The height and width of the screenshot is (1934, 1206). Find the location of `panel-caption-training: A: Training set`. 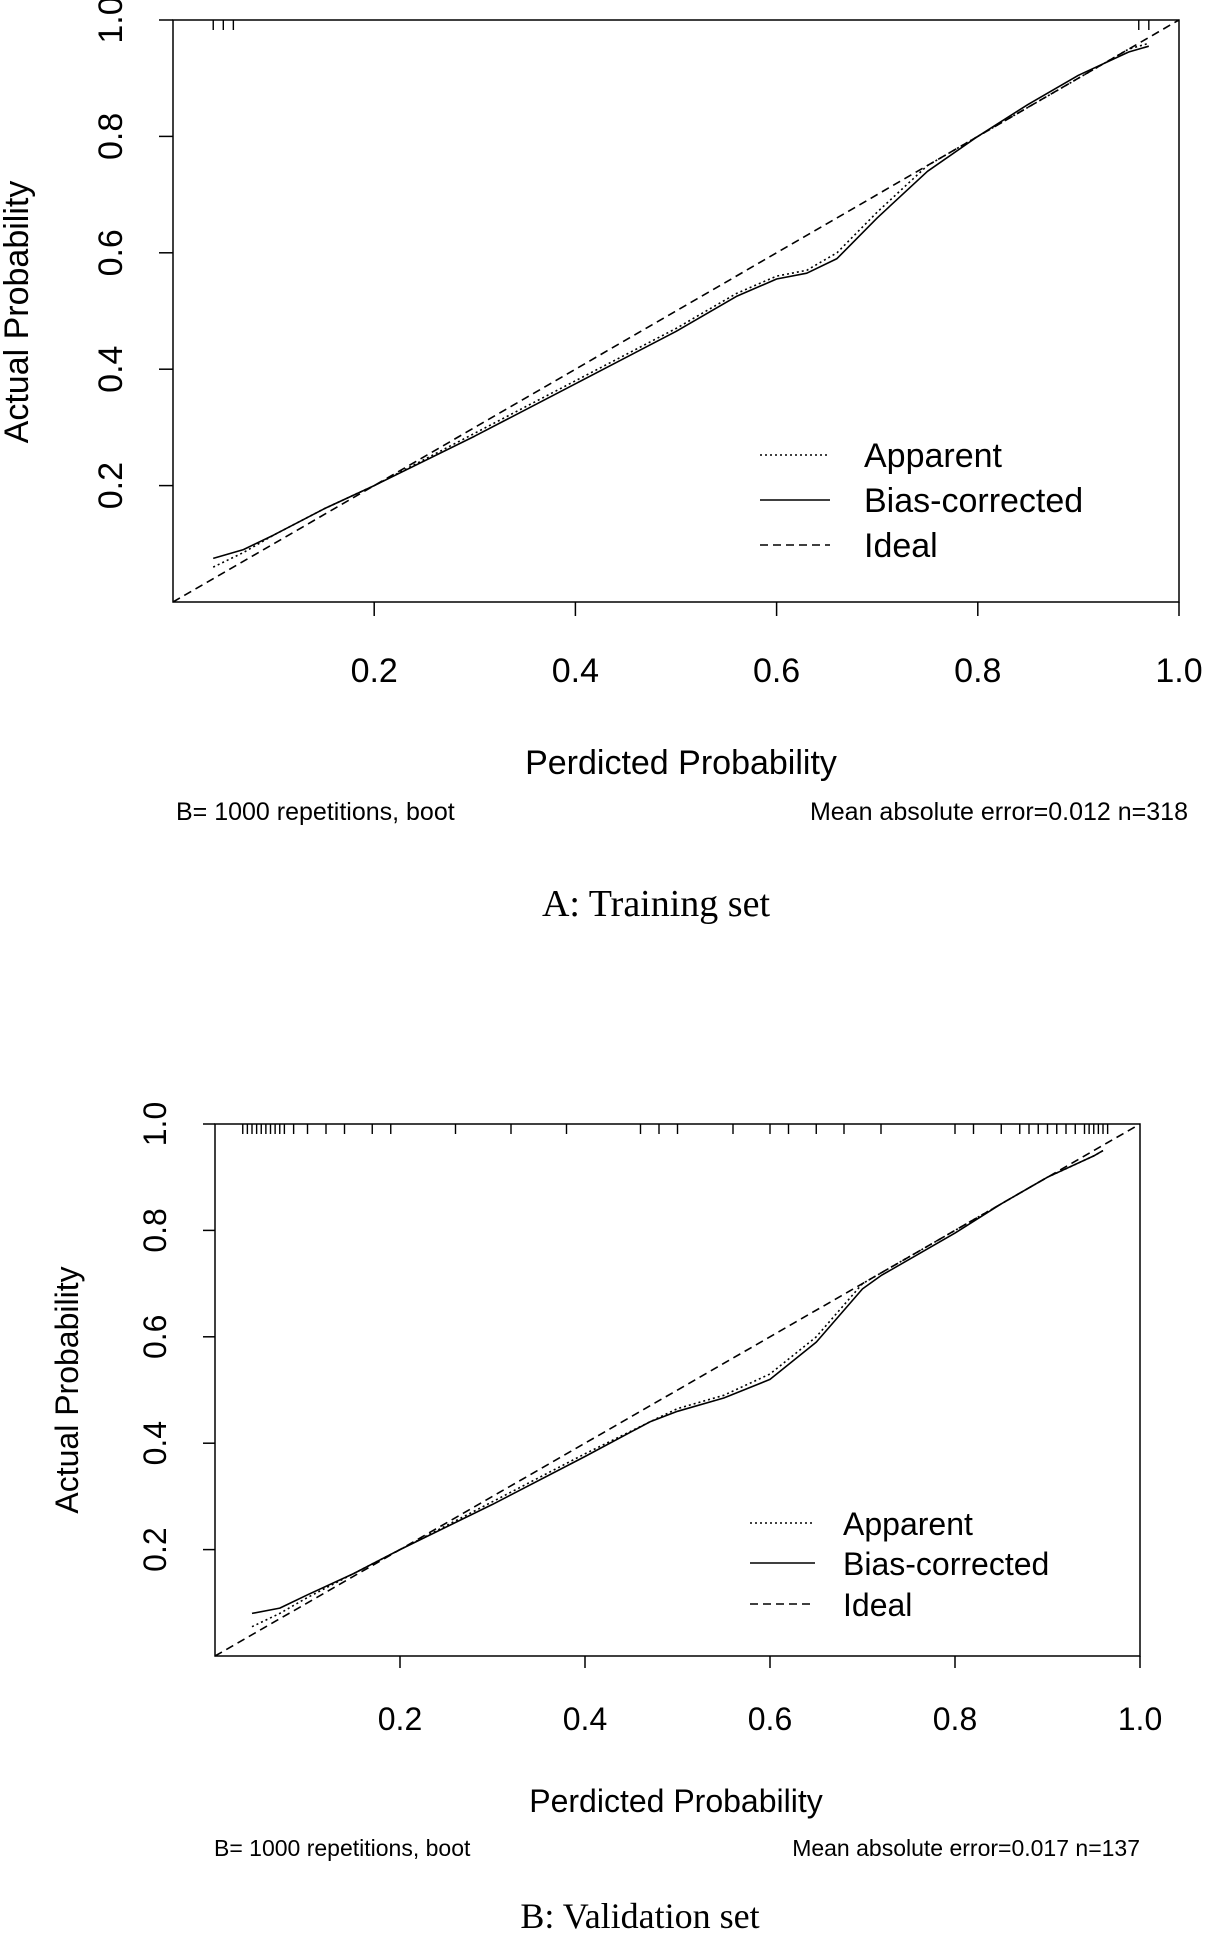

panel-caption-training: A: Training set is located at coordinates (656, 904).